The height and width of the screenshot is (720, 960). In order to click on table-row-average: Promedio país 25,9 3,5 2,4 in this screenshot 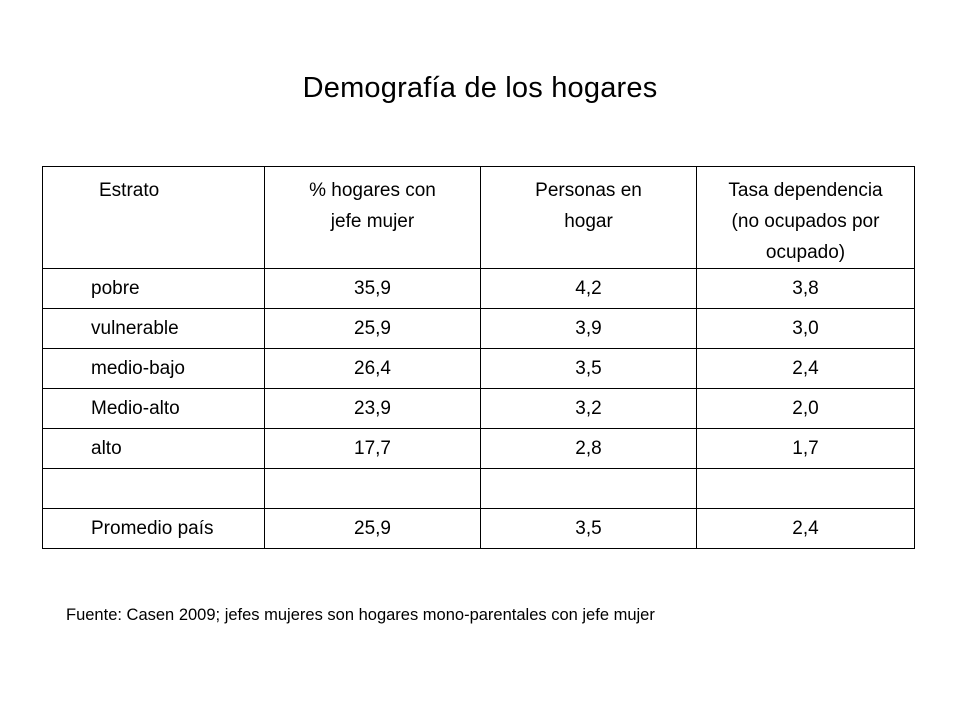, I will do `click(478, 528)`.